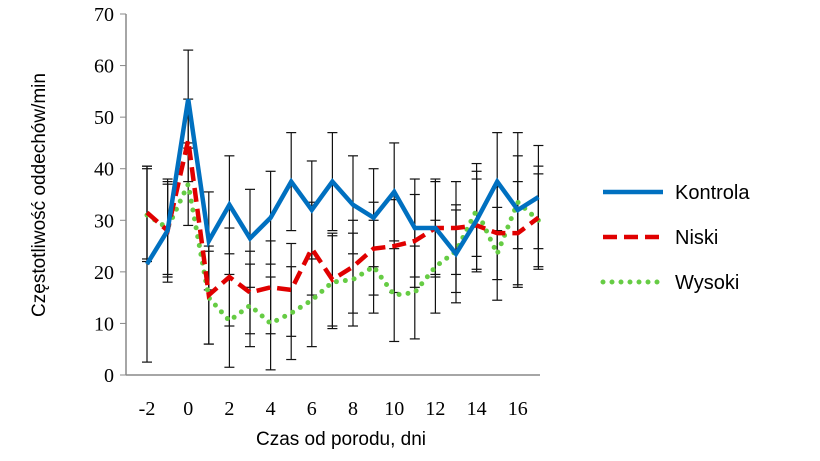 This screenshot has width=820, height=461. I want to click on y-tick-label: 40, so click(104, 170).